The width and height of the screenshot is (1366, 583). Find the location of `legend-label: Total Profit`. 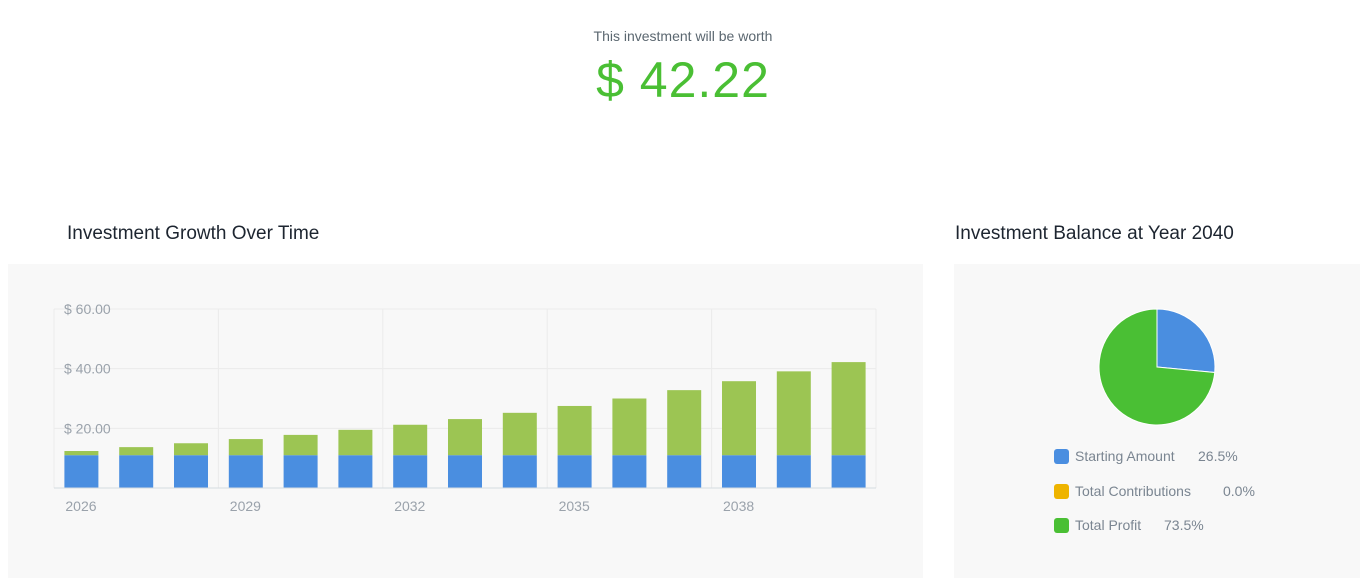

legend-label: Total Profit is located at coordinates (1108, 525).